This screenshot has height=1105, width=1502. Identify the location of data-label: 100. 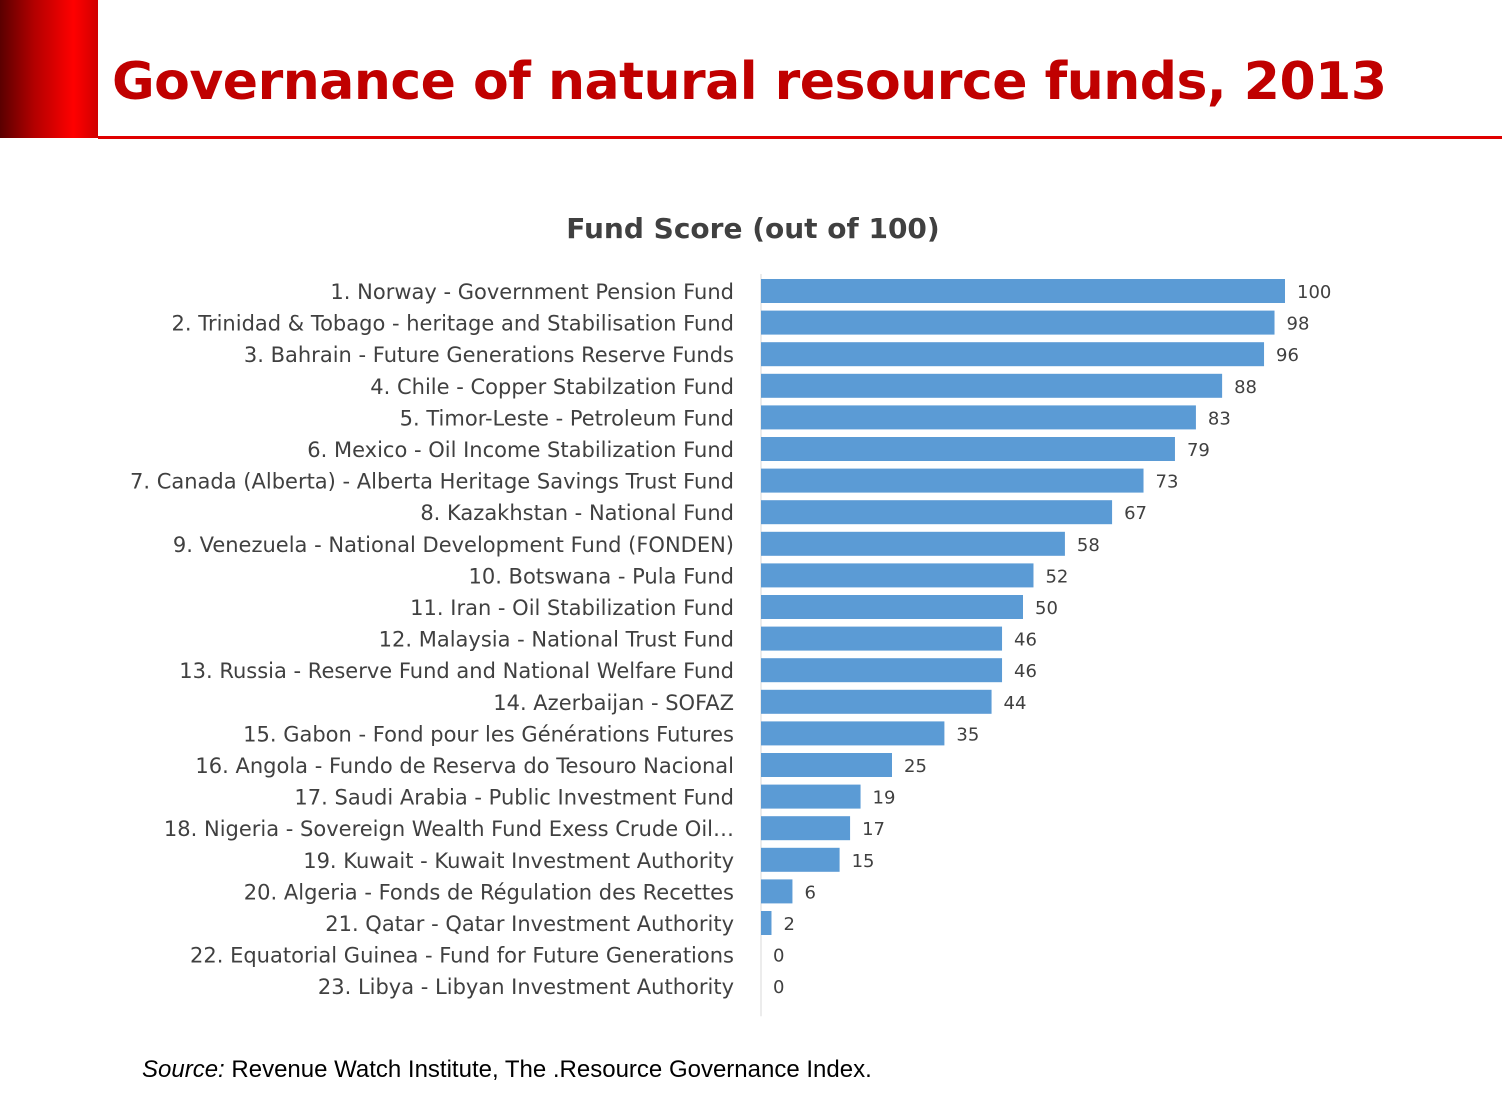
(1314, 292).